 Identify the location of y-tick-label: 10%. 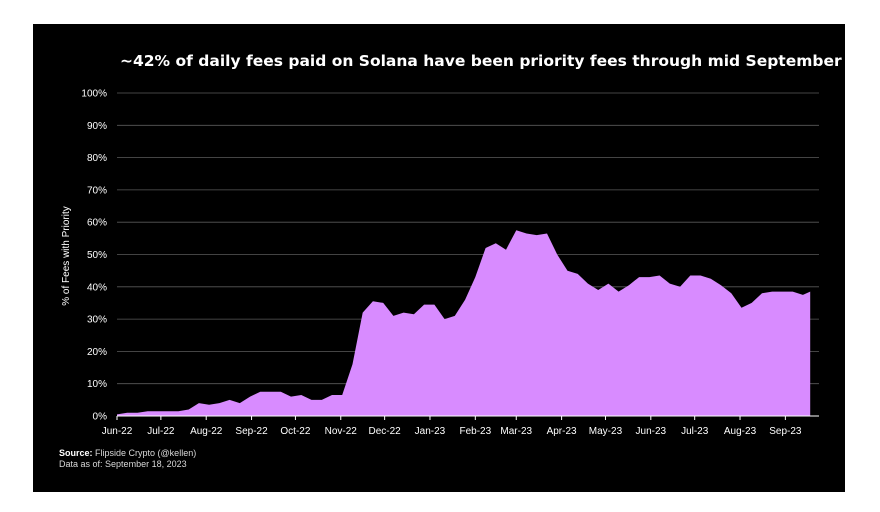
(97, 384).